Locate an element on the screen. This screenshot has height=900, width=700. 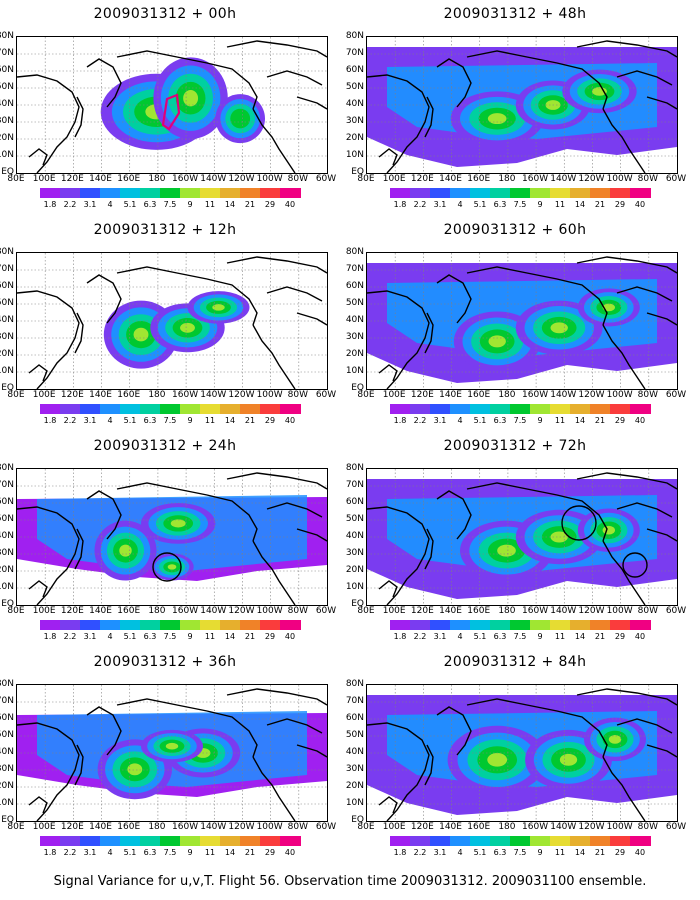
lon-tick-label: 120E is located at coordinates (72, 827).